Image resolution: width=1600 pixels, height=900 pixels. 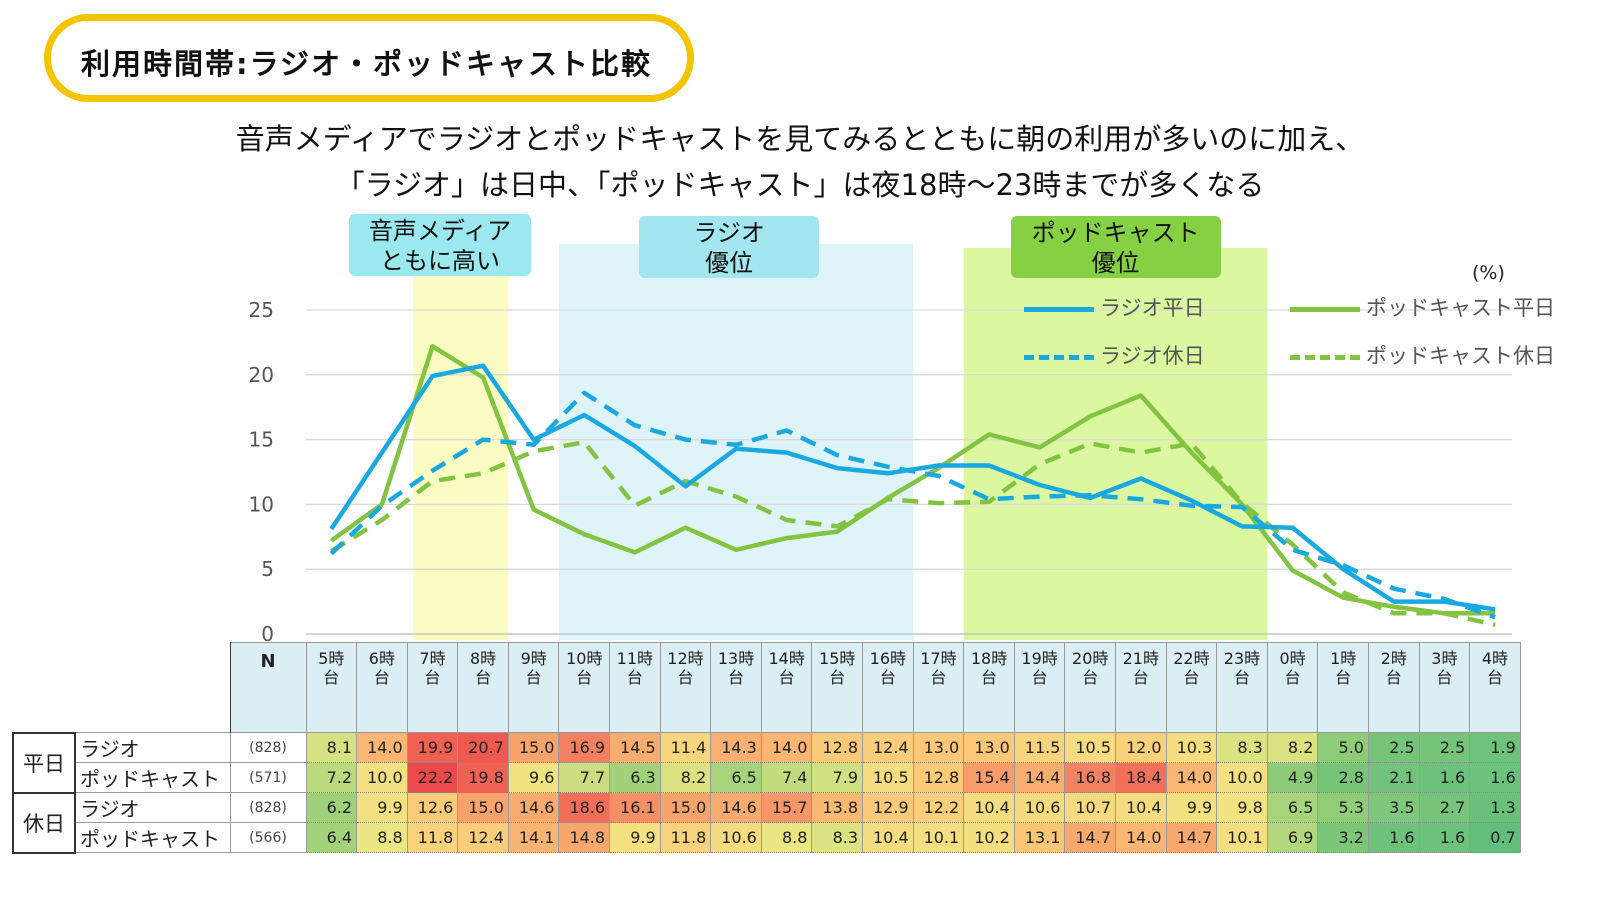 I want to click on table-cell: 10.3, so click(x=1191, y=747).